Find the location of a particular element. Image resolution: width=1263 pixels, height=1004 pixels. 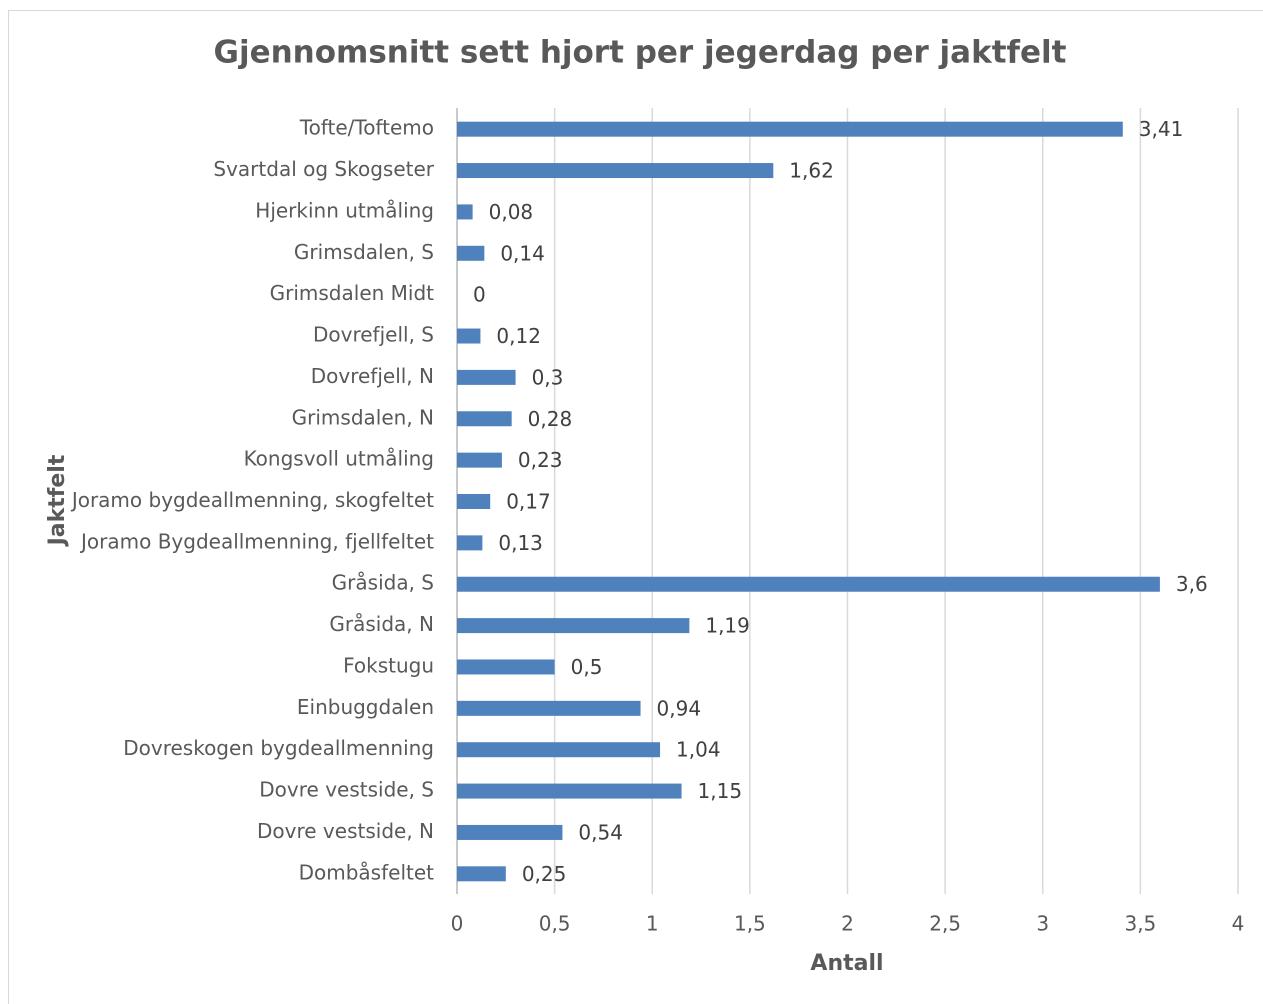

x-axis-title: Antall is located at coordinates (846, 963).